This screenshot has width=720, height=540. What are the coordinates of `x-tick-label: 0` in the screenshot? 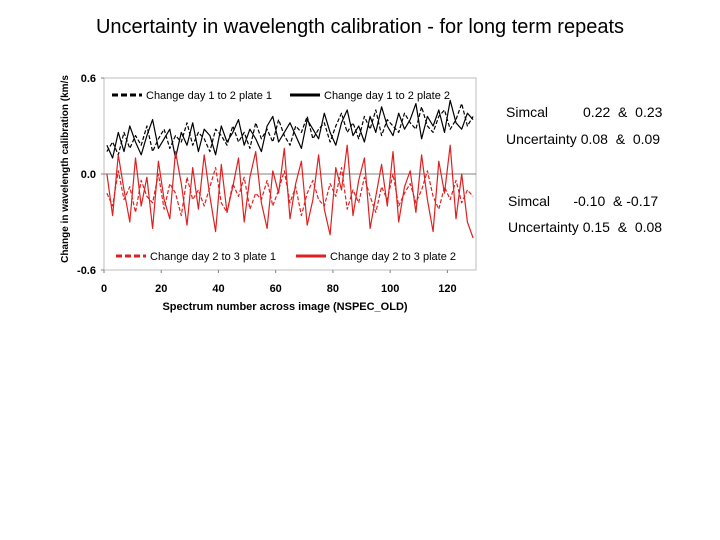 It's located at (104, 289).